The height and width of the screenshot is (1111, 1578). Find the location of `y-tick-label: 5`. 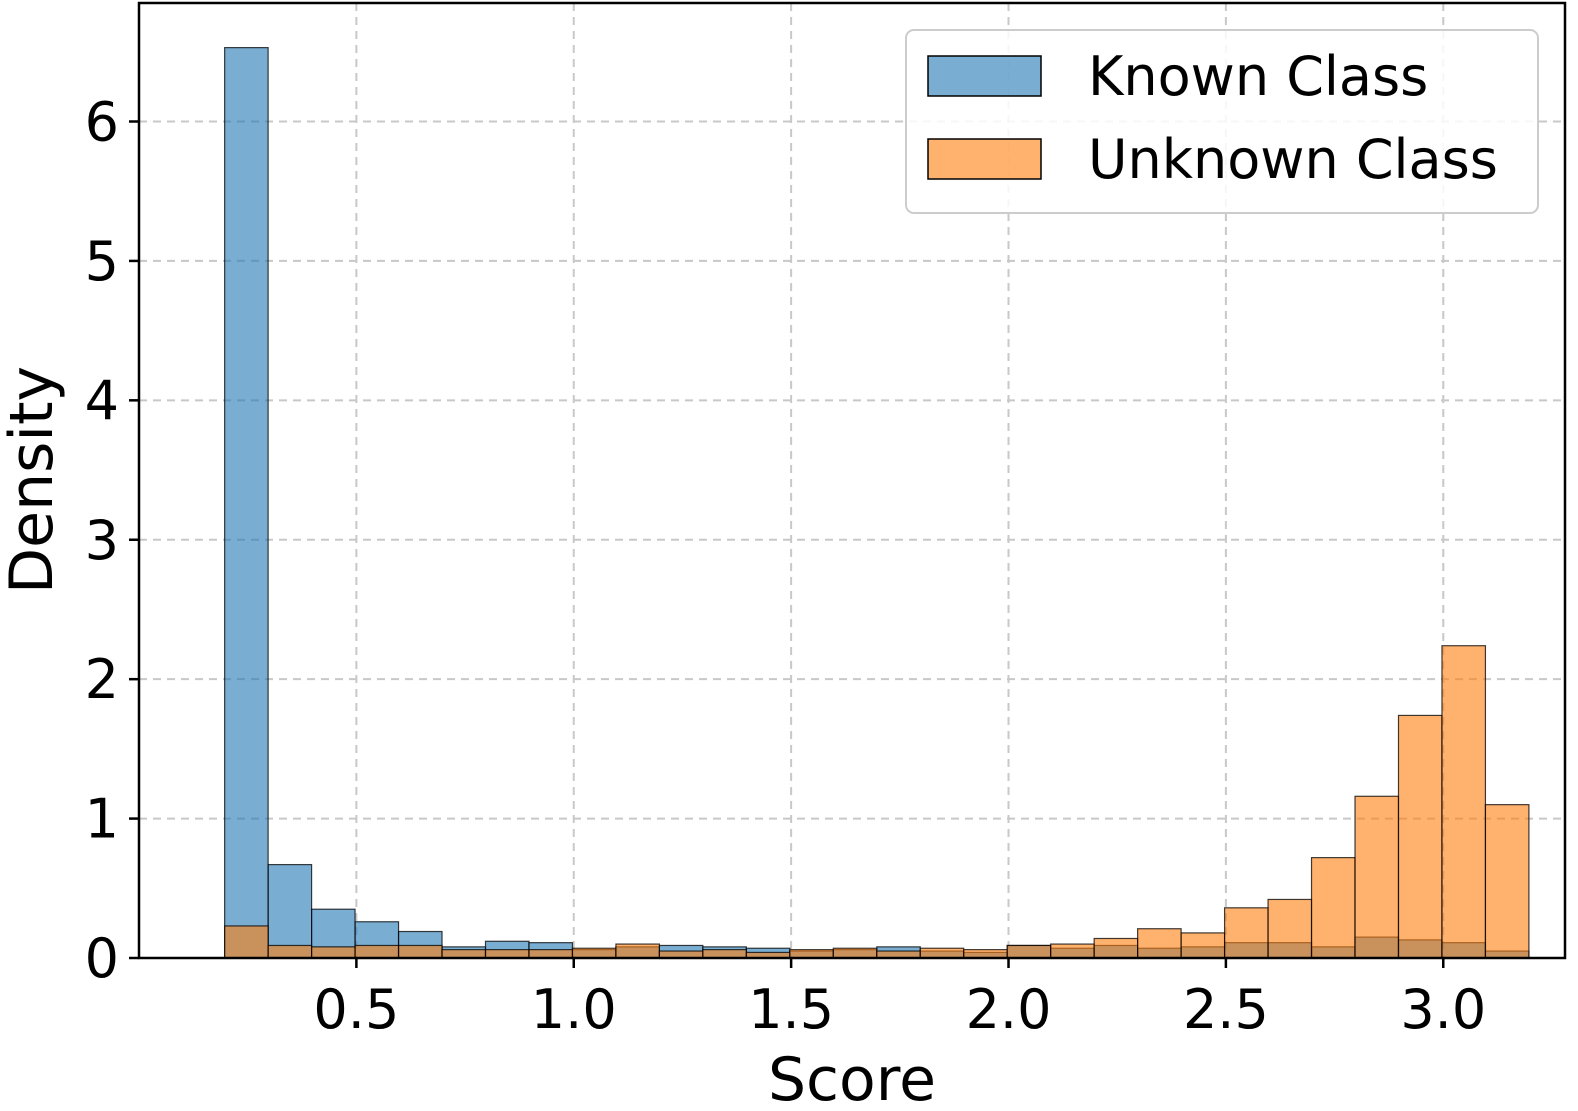

y-tick-label: 5 is located at coordinates (102, 261).